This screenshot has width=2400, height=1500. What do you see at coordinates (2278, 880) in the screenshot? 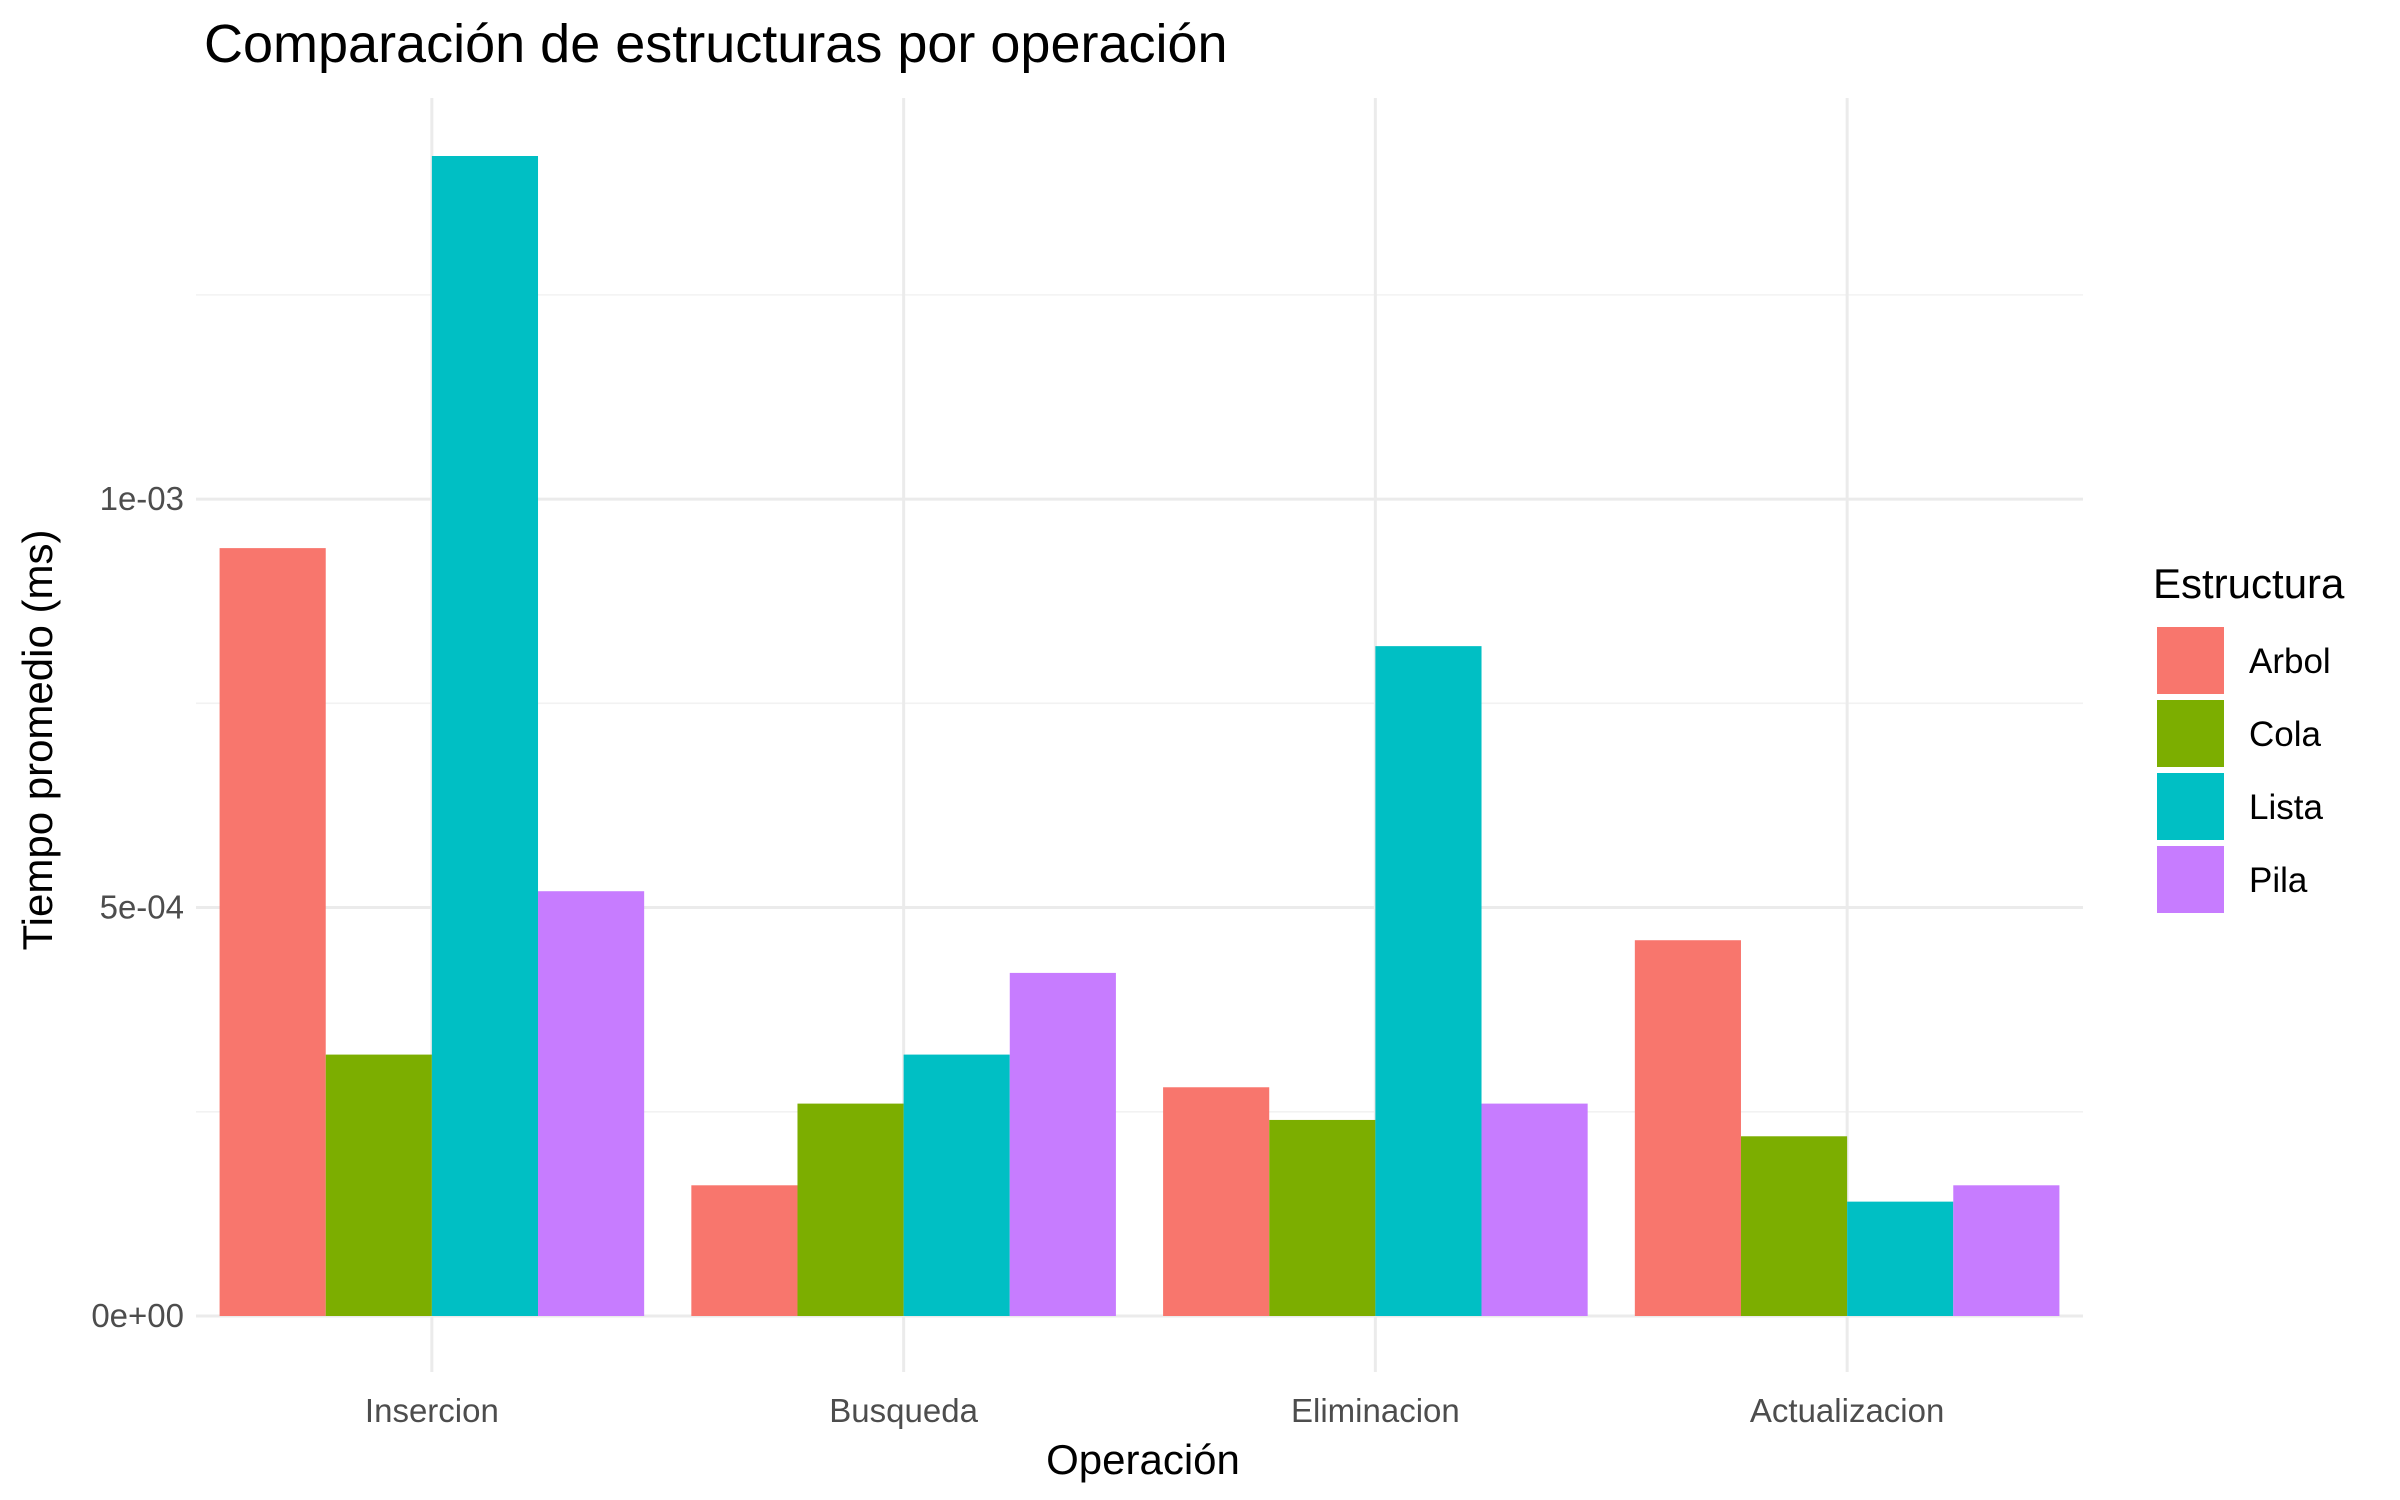
I see `legend-label: Pila` at bounding box center [2278, 880].